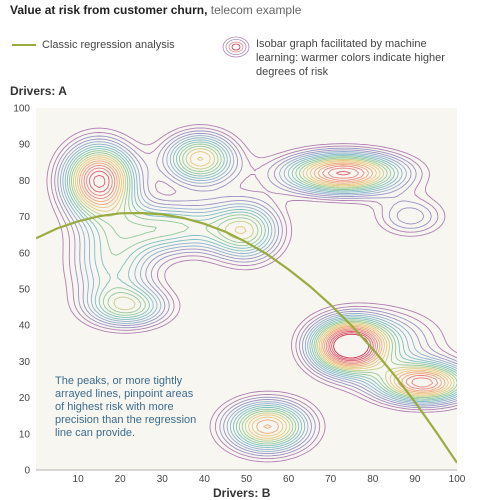 This screenshot has width=487, height=500. Describe the element at coordinates (21, 109) in the screenshot. I see `y-tick-label: 100` at that location.